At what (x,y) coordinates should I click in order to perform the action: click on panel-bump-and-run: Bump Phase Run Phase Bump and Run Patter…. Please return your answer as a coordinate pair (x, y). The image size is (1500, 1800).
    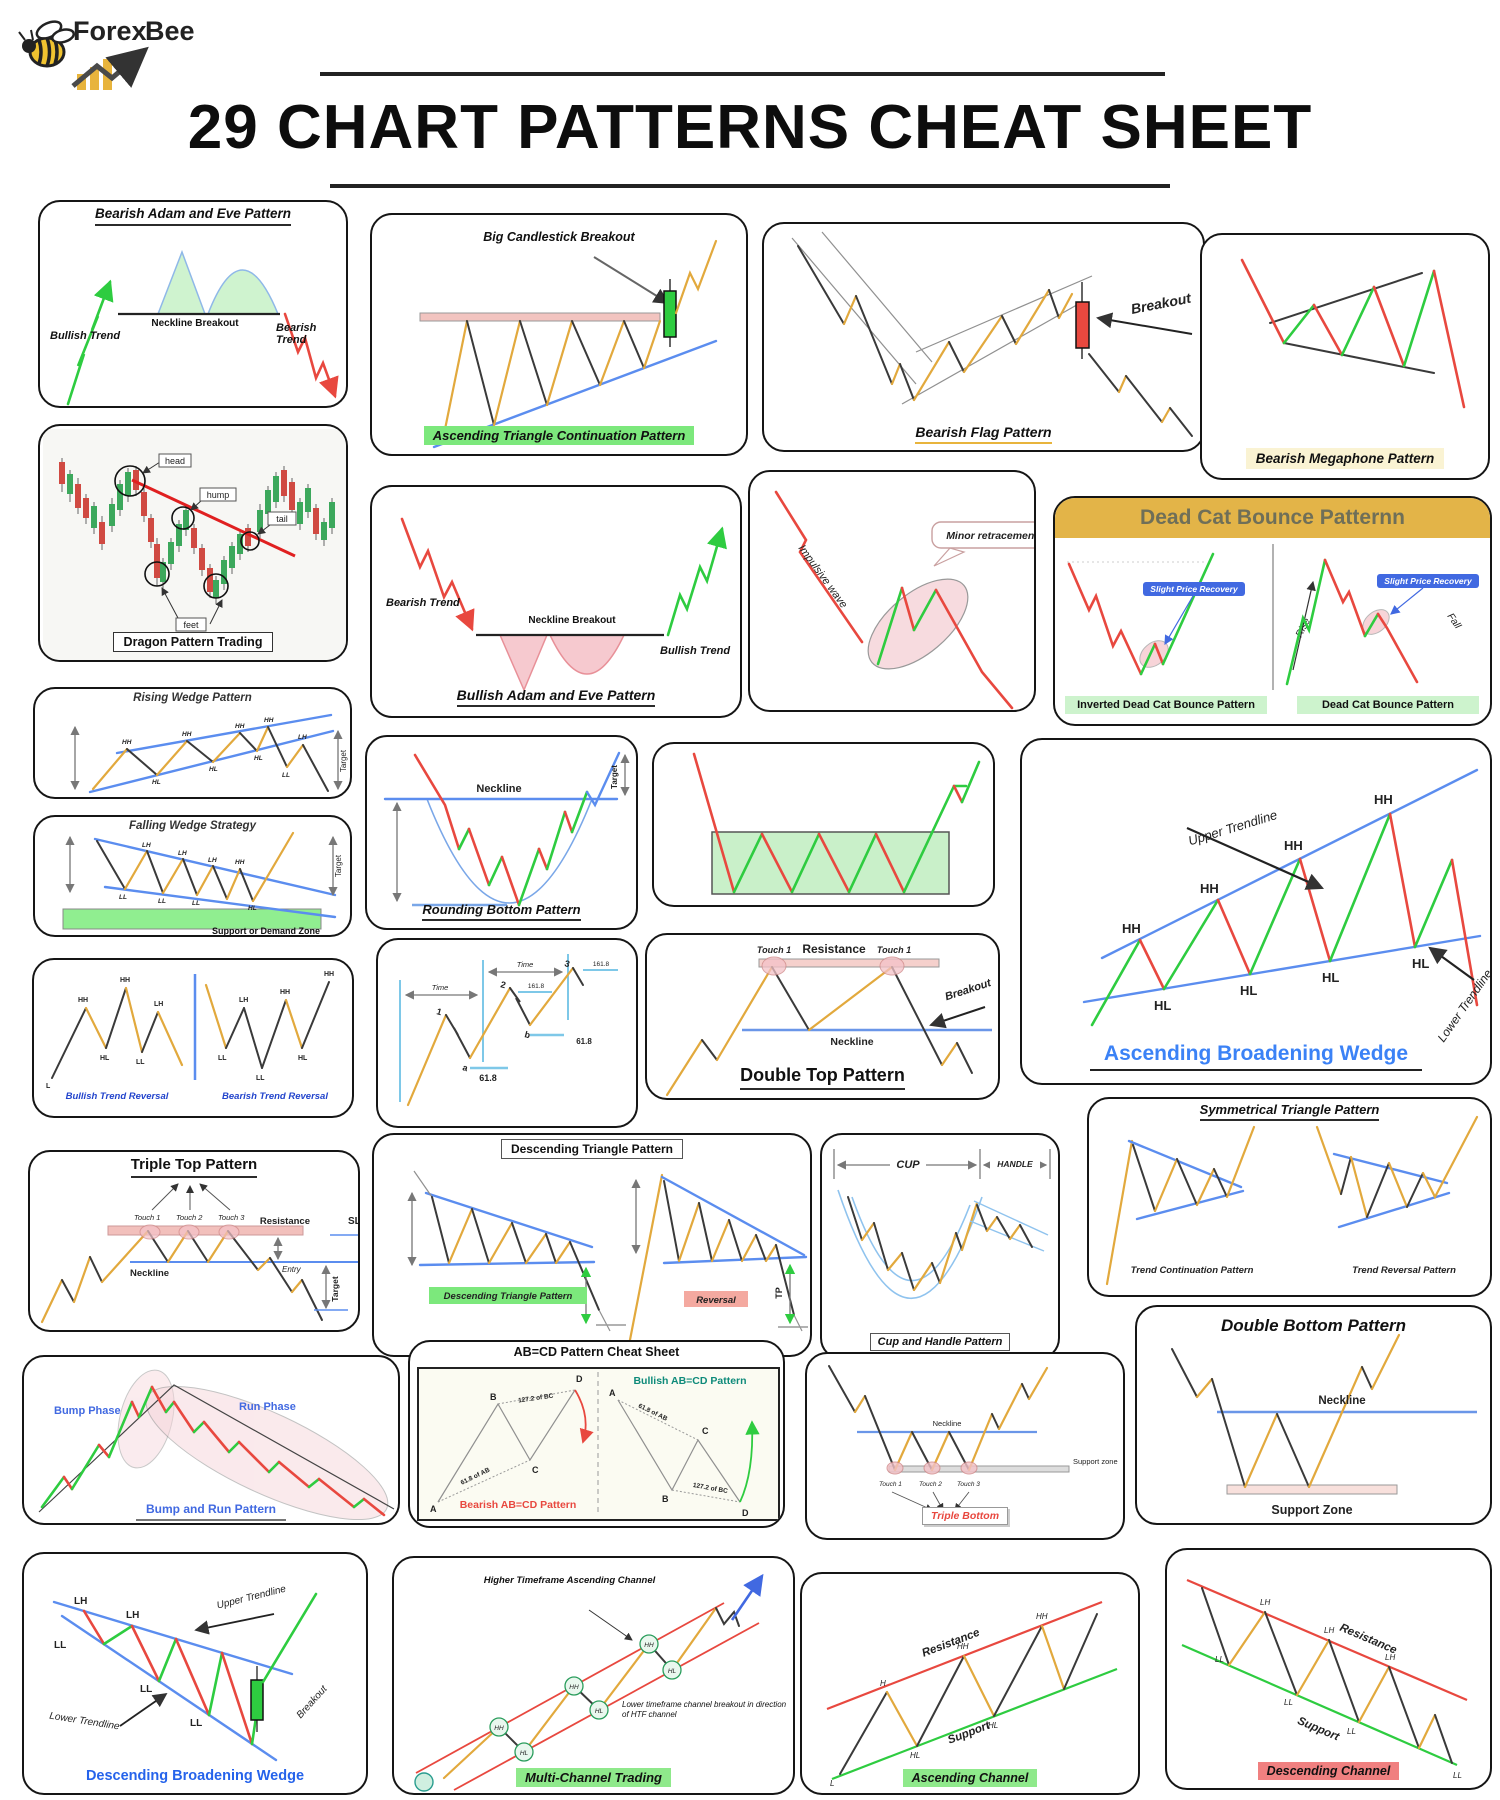
    Looking at the image, I should click on (211, 1440).